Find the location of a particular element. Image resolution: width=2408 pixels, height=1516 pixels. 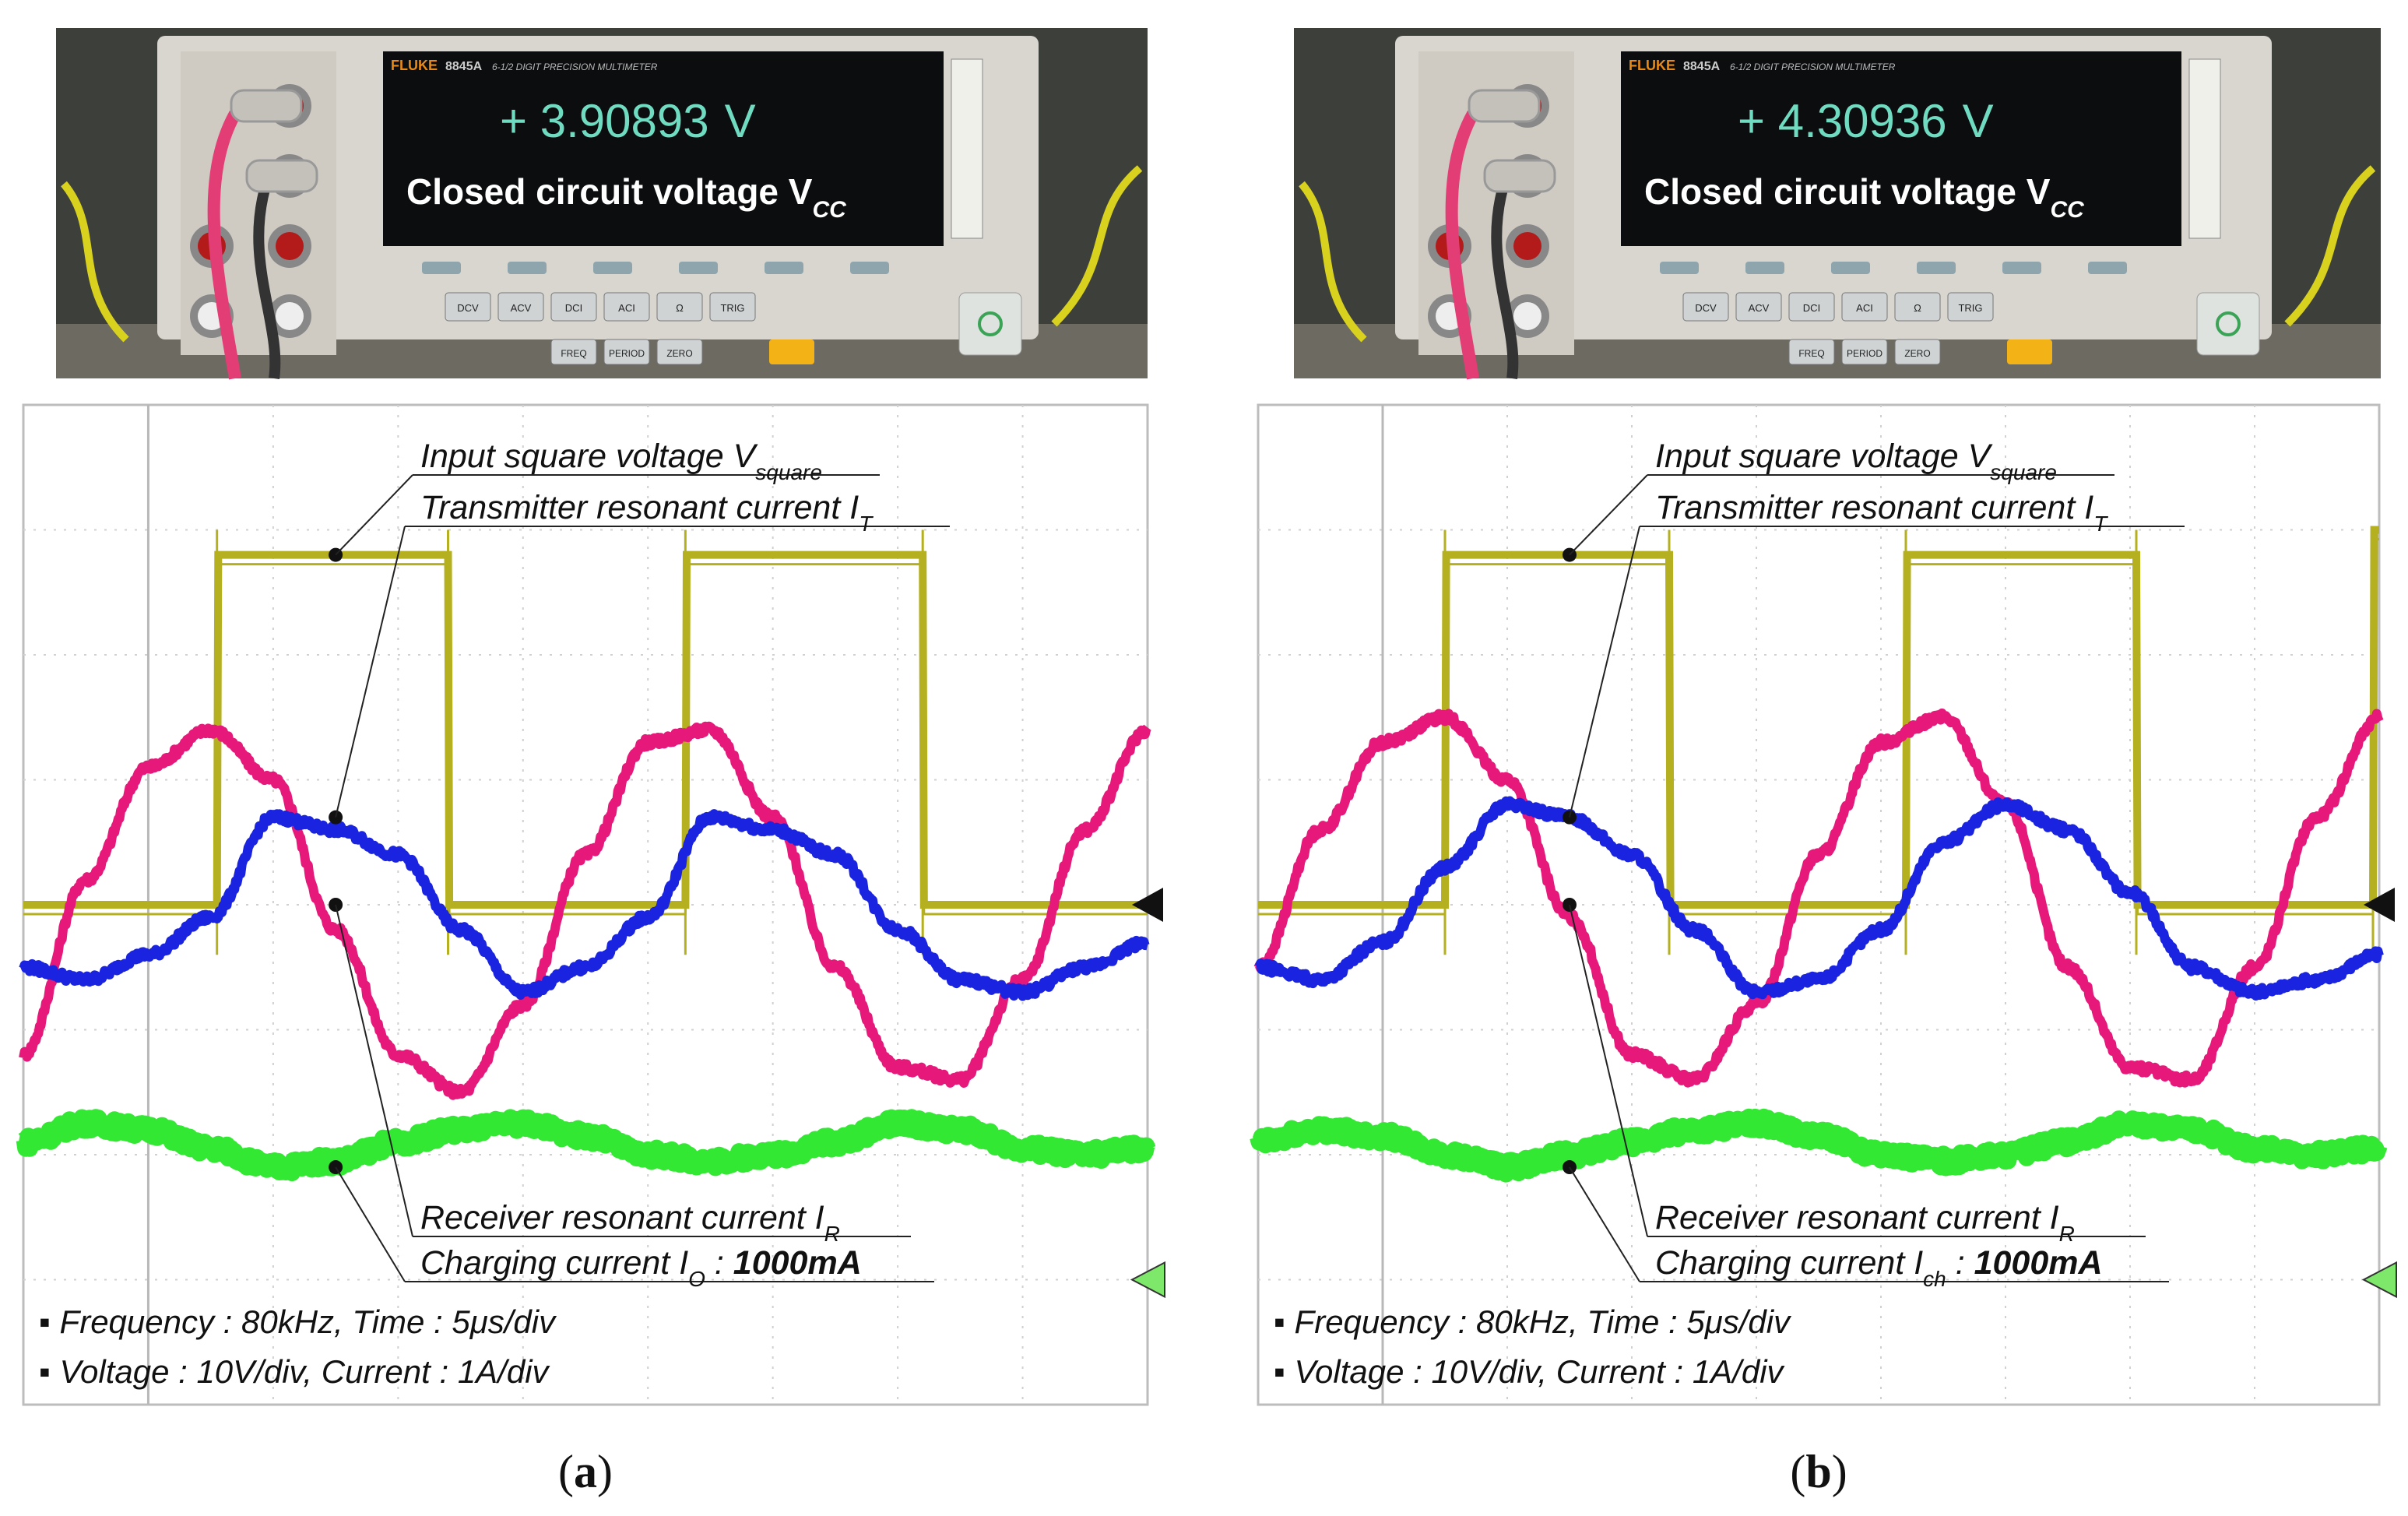

plot-note-1: ▪ Voltage : 10V/div, Current : 1A/div is located at coordinates (295, 1371).